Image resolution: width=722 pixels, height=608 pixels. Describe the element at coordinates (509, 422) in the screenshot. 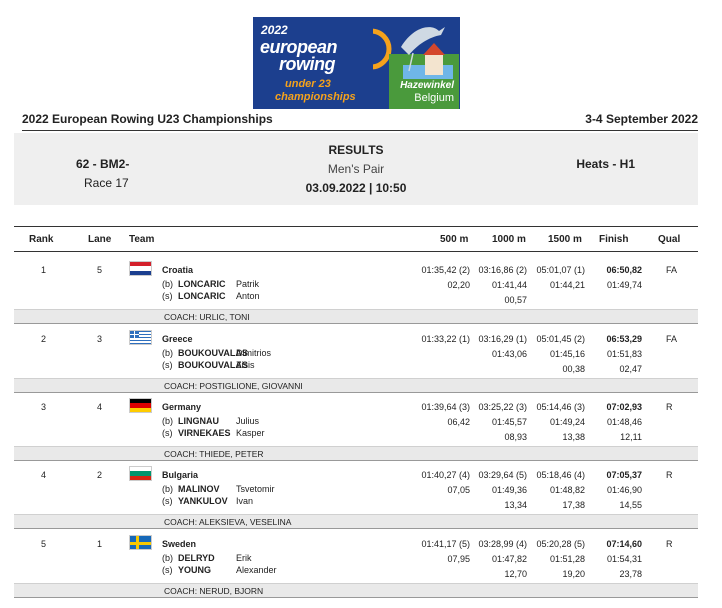

I see `split-1000m: 01:45,57` at that location.